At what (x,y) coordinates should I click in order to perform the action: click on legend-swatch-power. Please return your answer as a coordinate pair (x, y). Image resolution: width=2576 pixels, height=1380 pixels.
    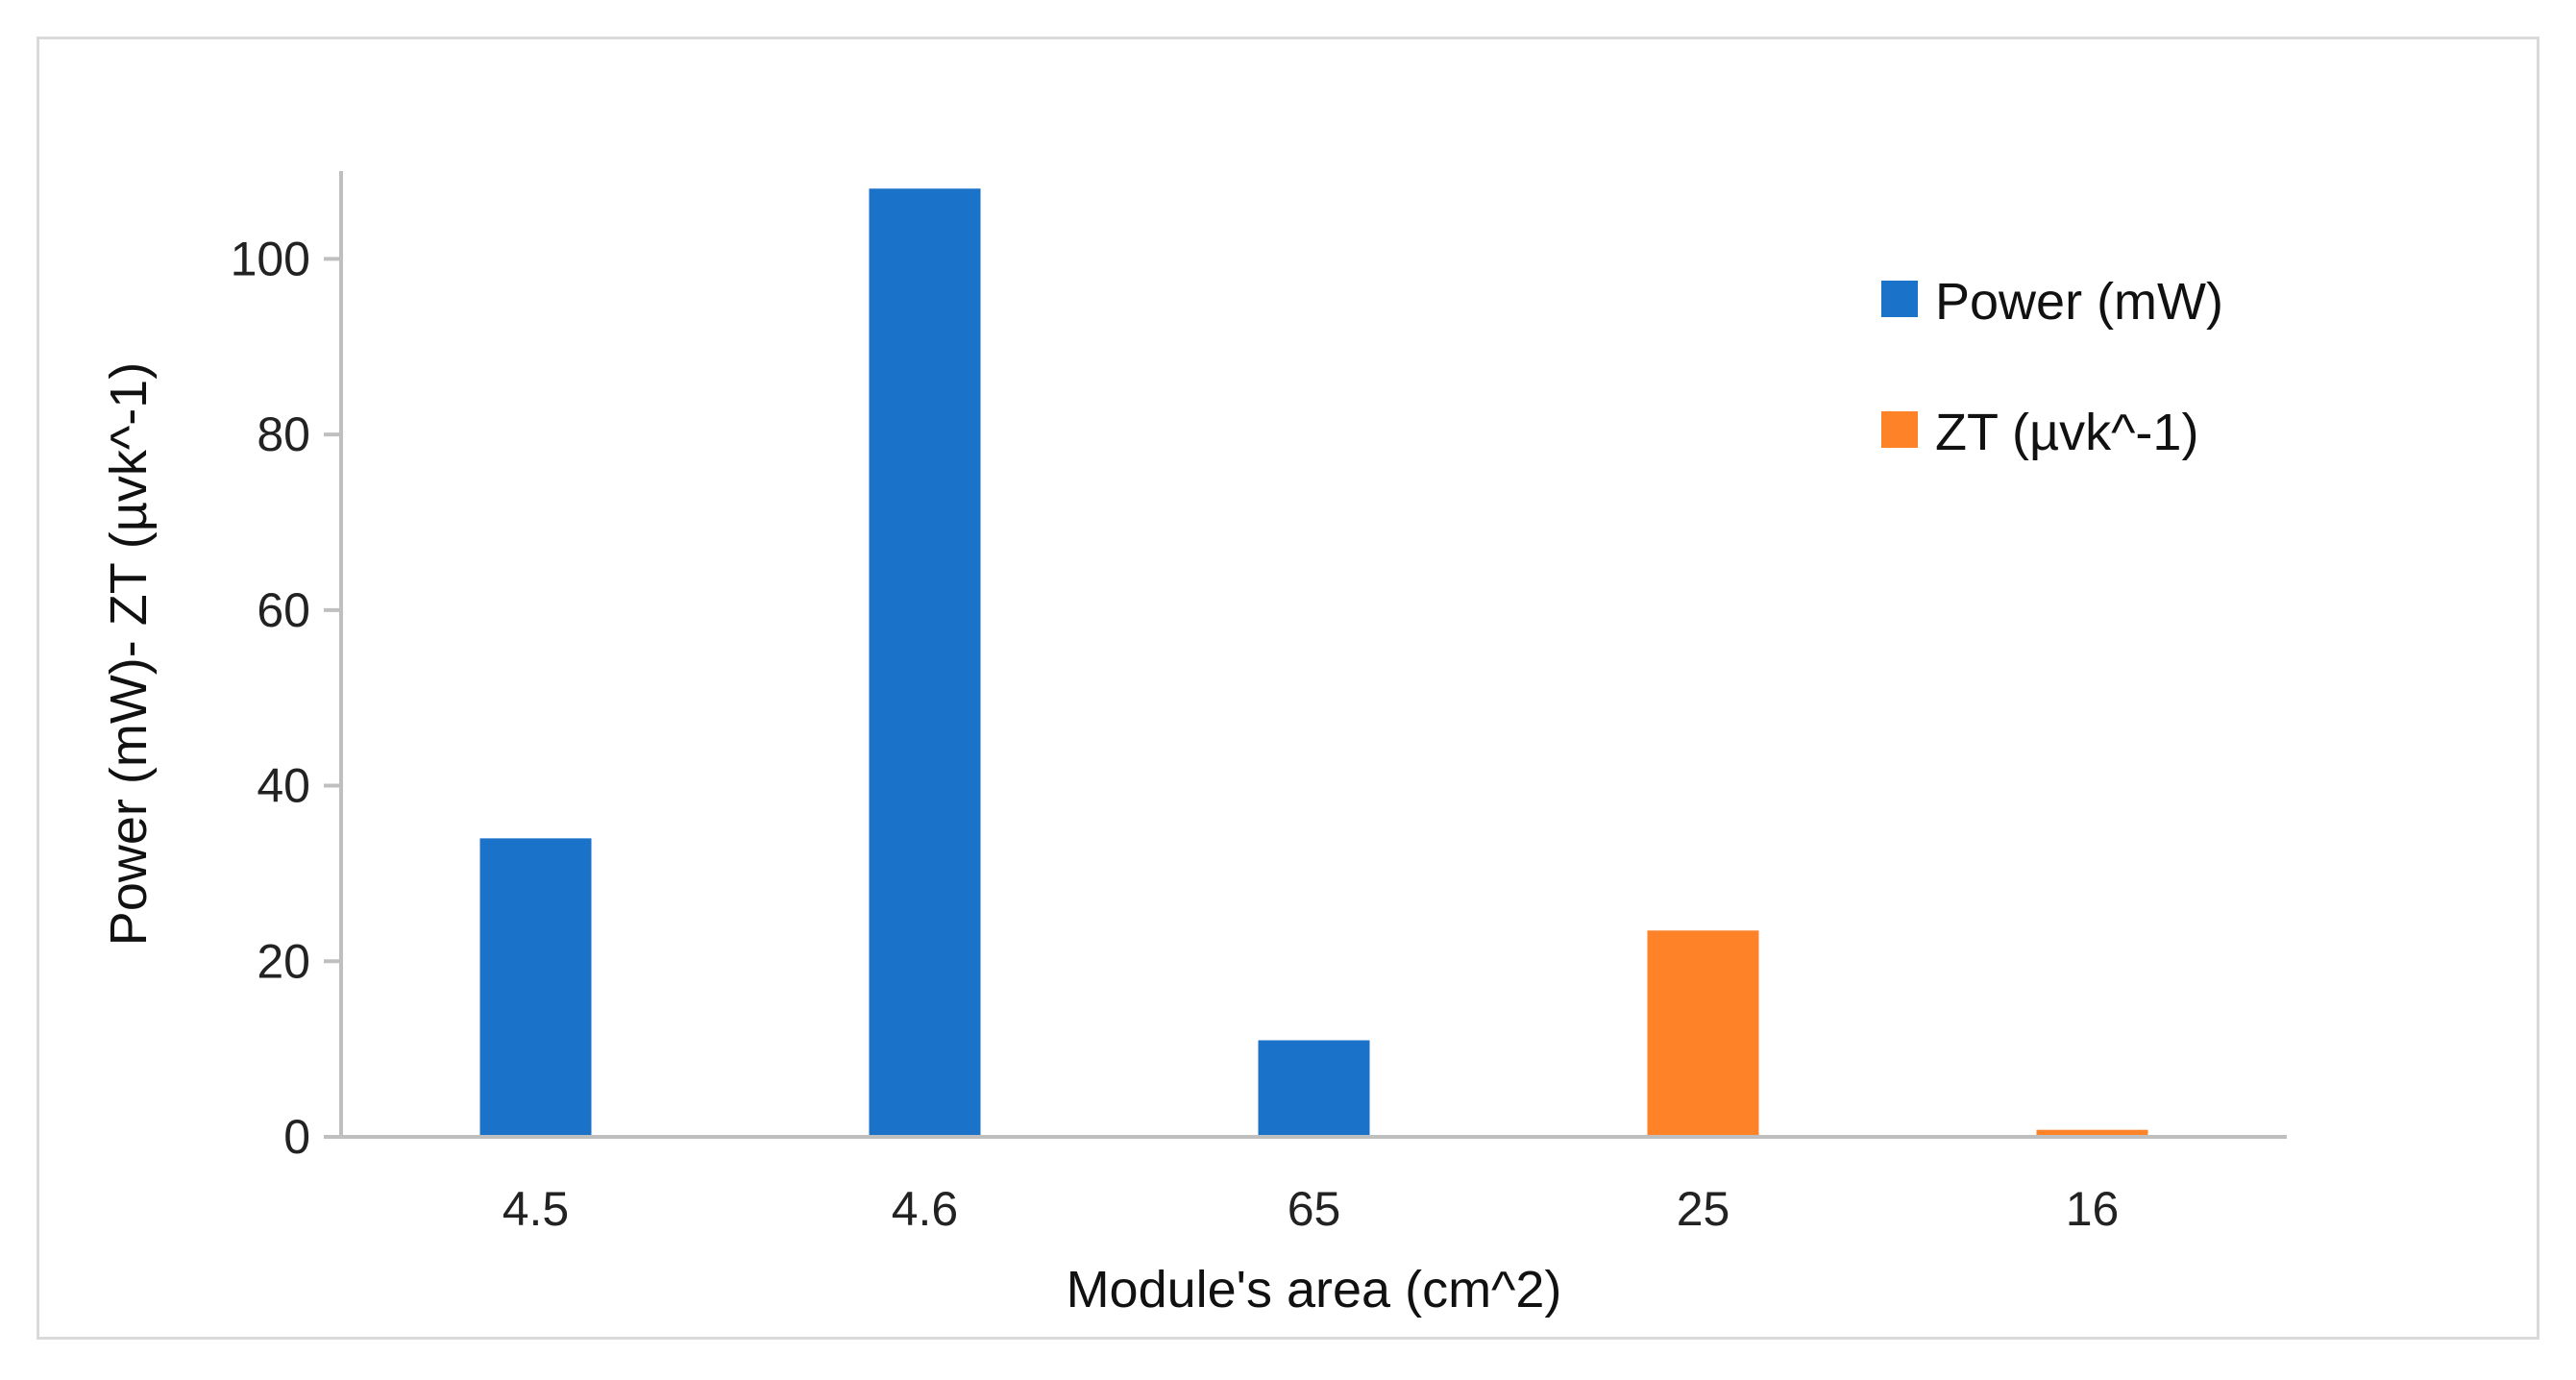
    Looking at the image, I should click on (1899, 299).